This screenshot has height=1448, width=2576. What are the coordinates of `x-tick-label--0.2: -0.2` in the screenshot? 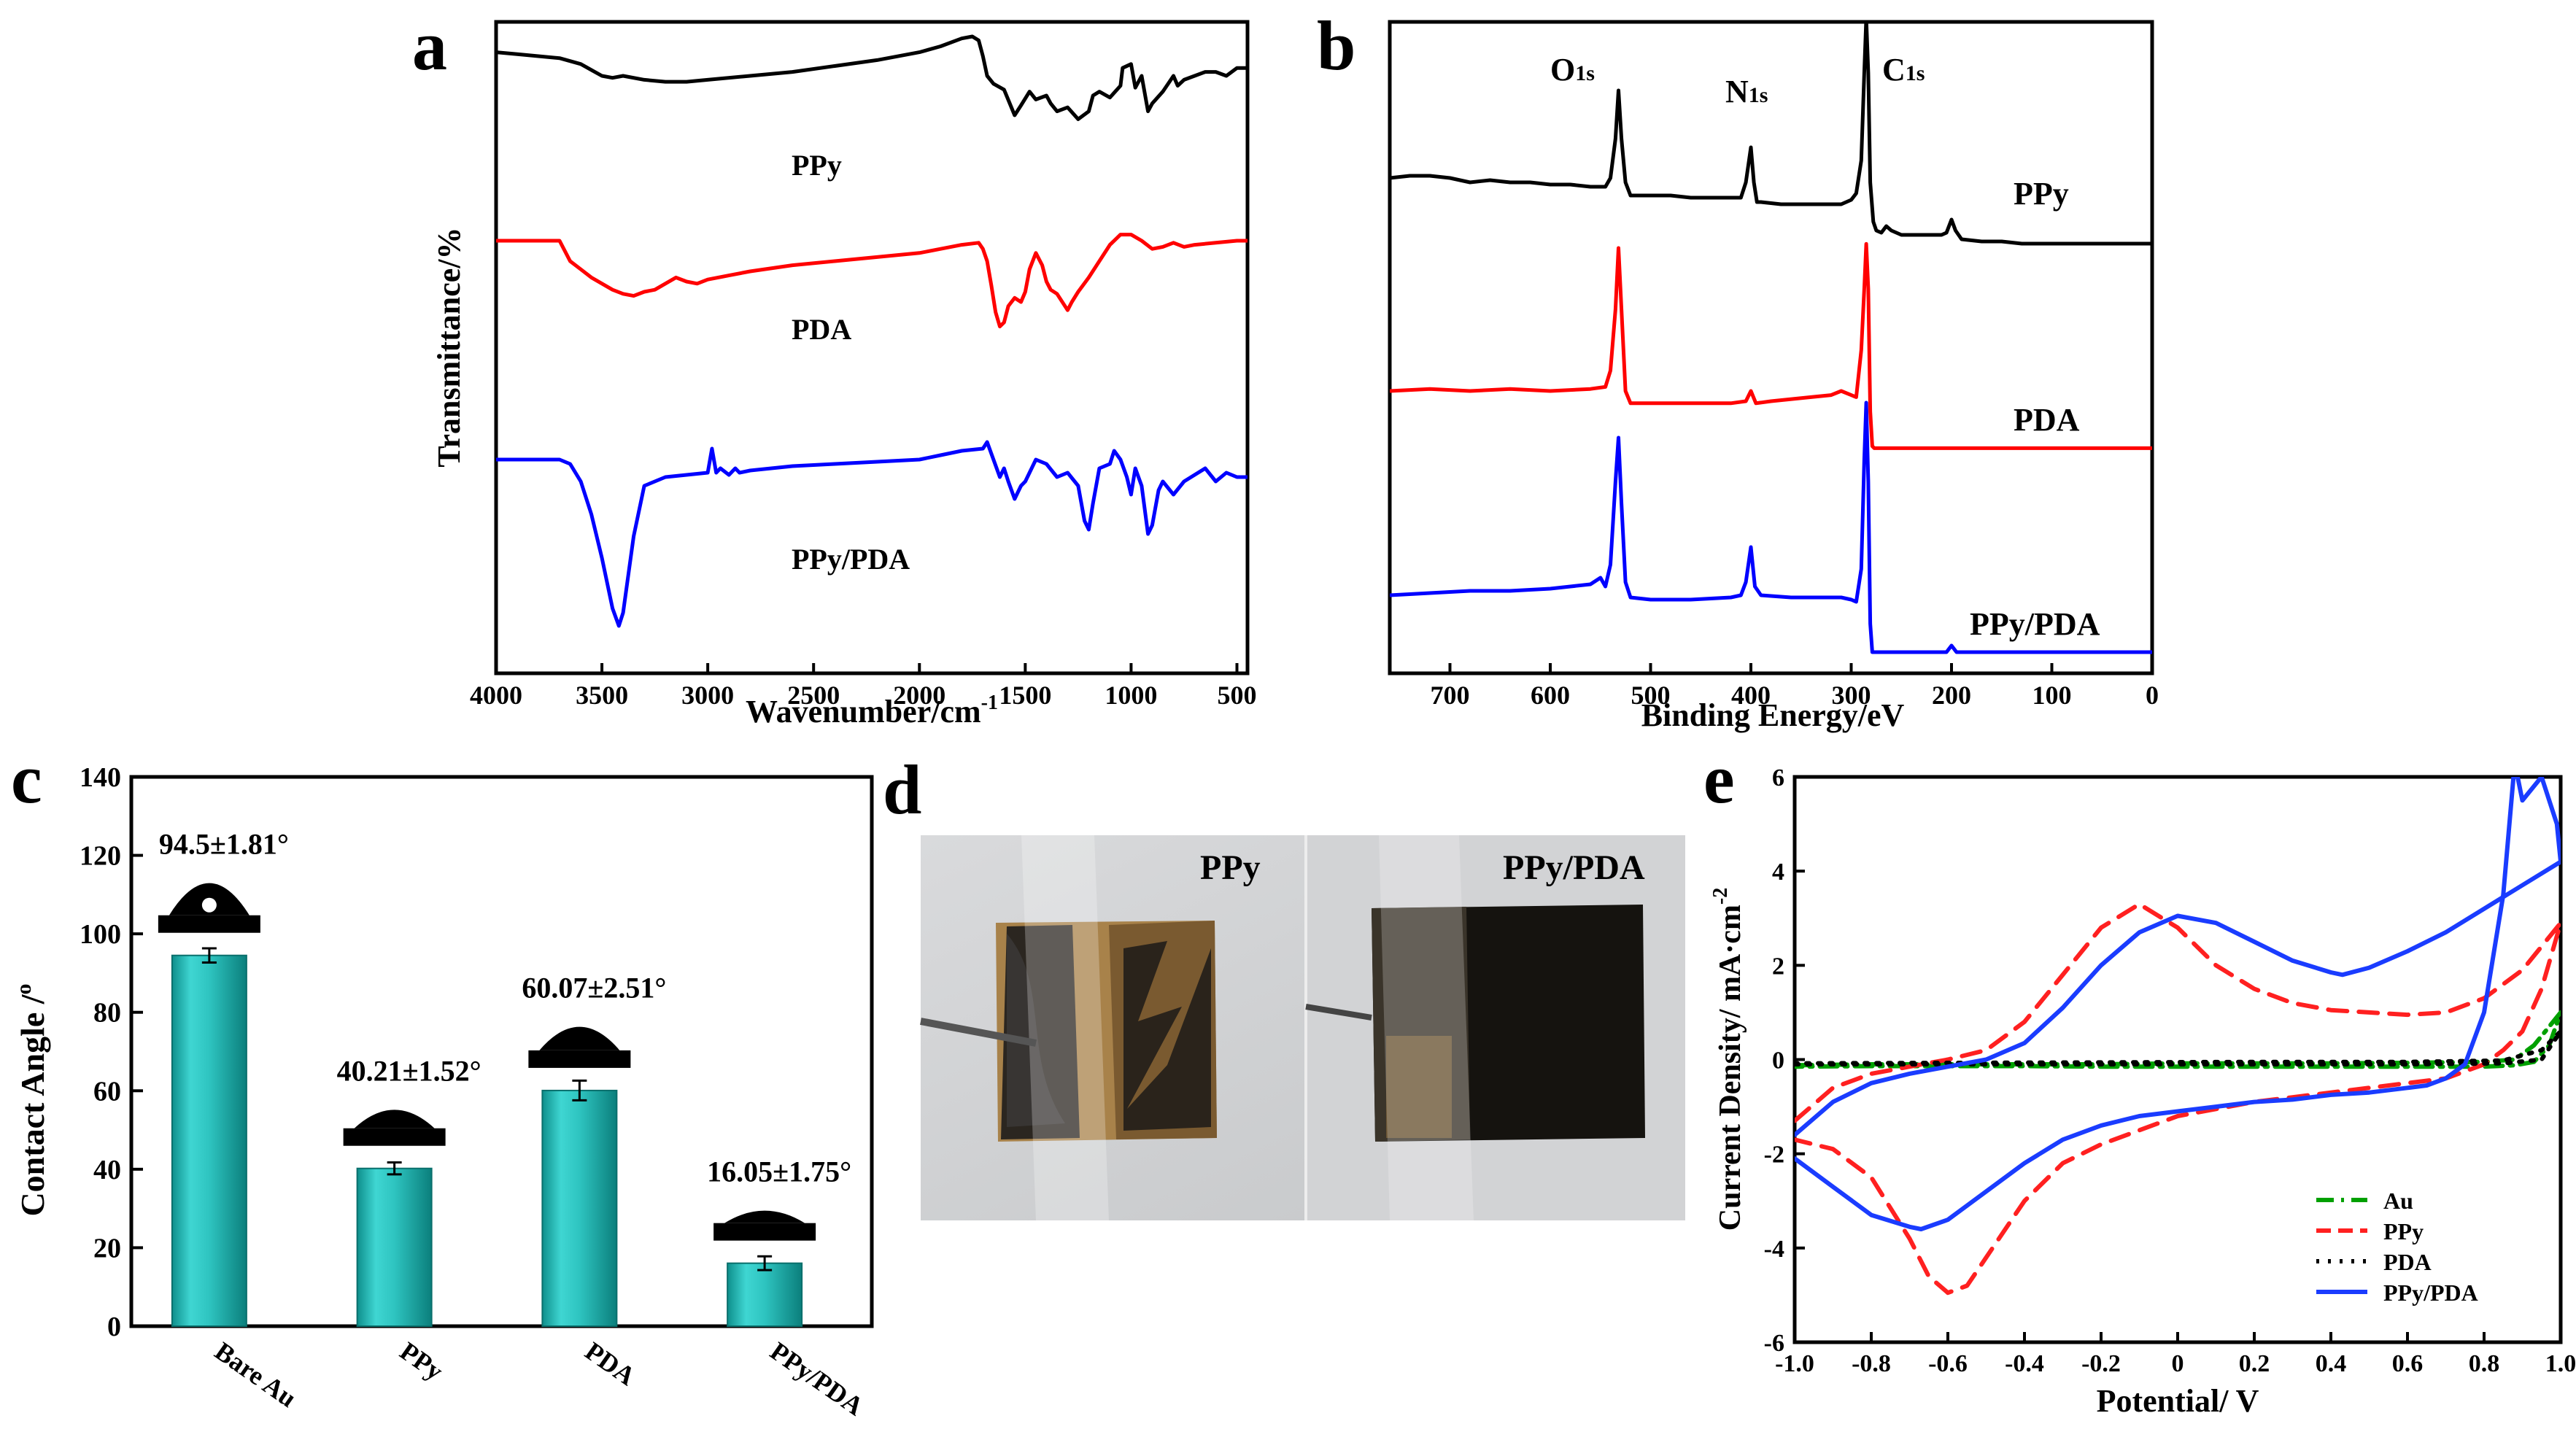 It's located at (2101, 1363).